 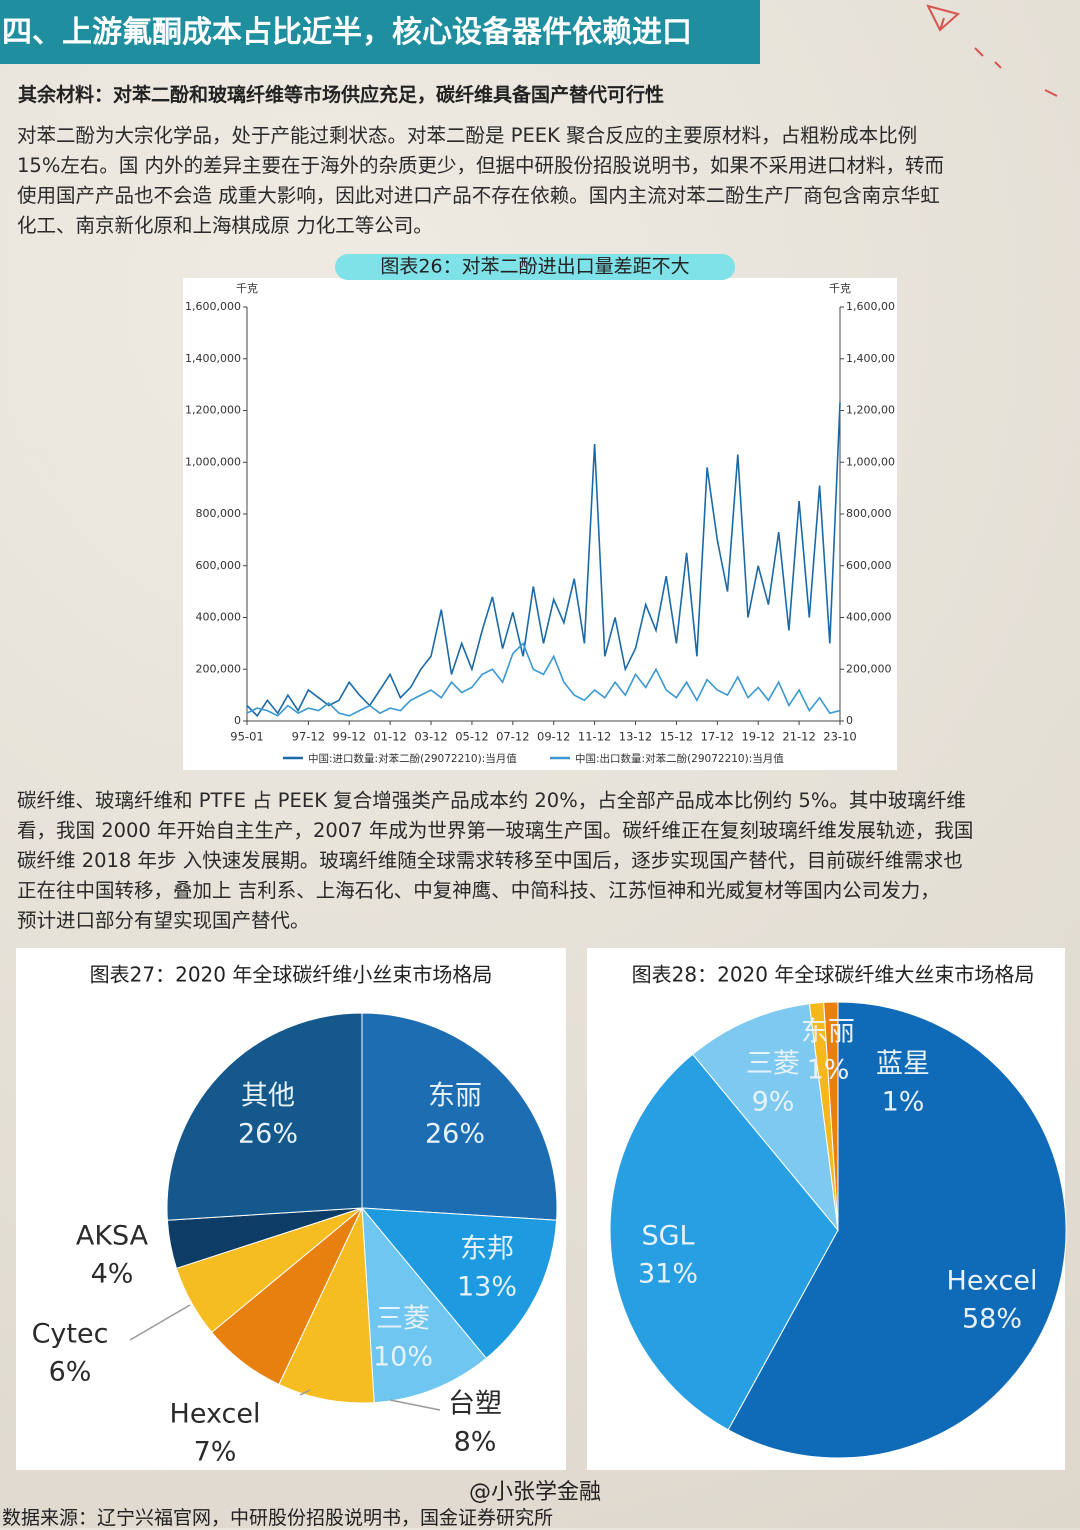 I want to click on x-tick-label: 05-12, so click(x=471, y=737).